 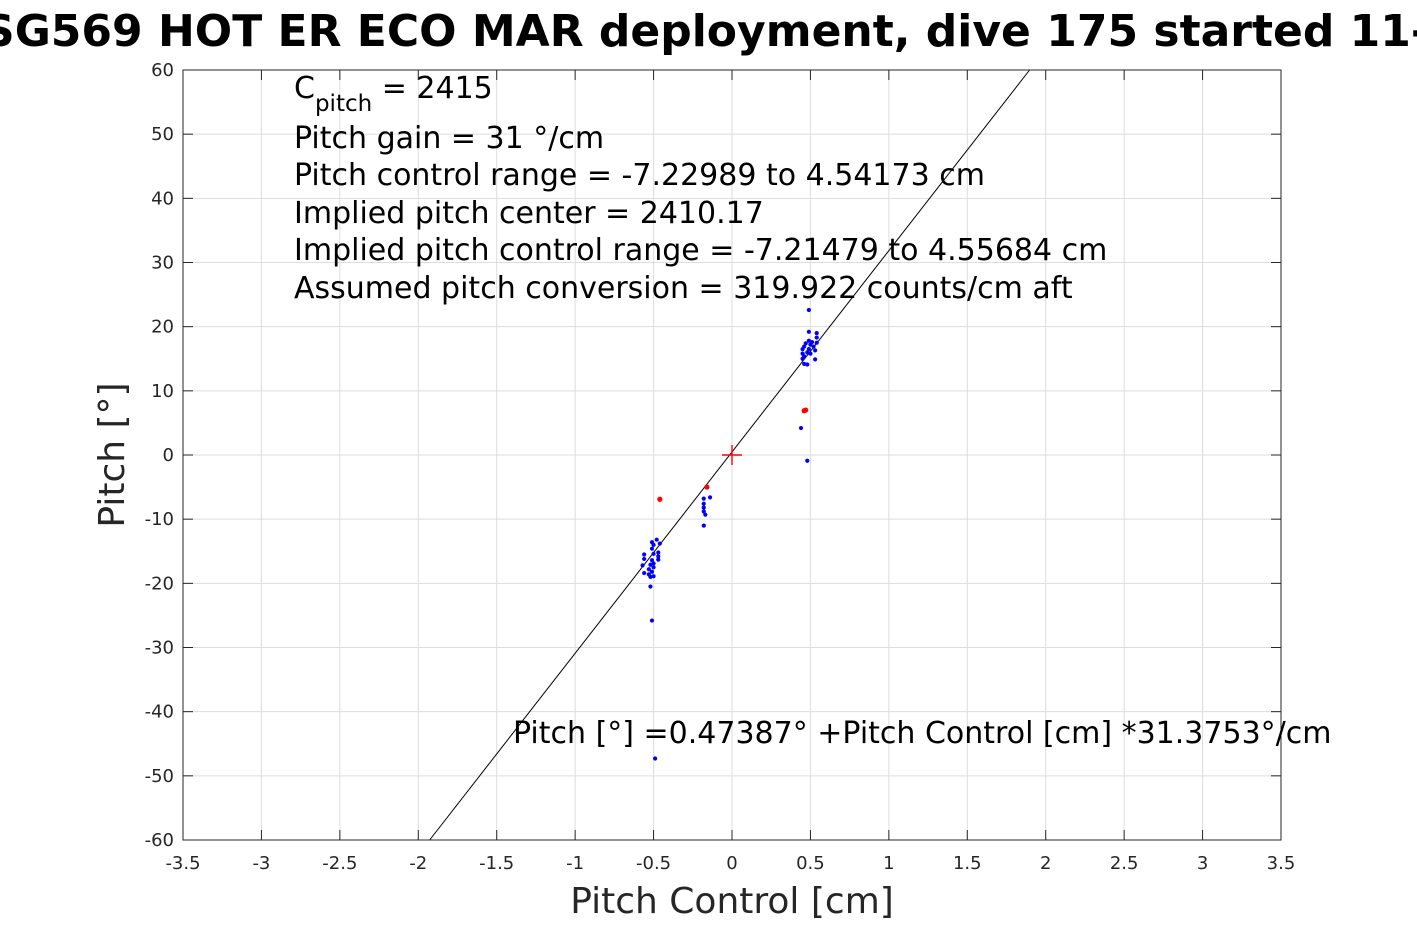 I want to click on y-tick-label: 40, so click(x=162, y=198).